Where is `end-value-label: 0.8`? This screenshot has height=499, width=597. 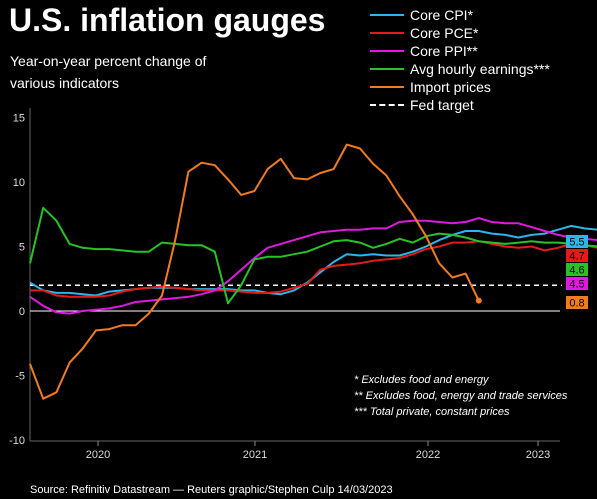
end-value-label: 0.8 is located at coordinates (576, 304).